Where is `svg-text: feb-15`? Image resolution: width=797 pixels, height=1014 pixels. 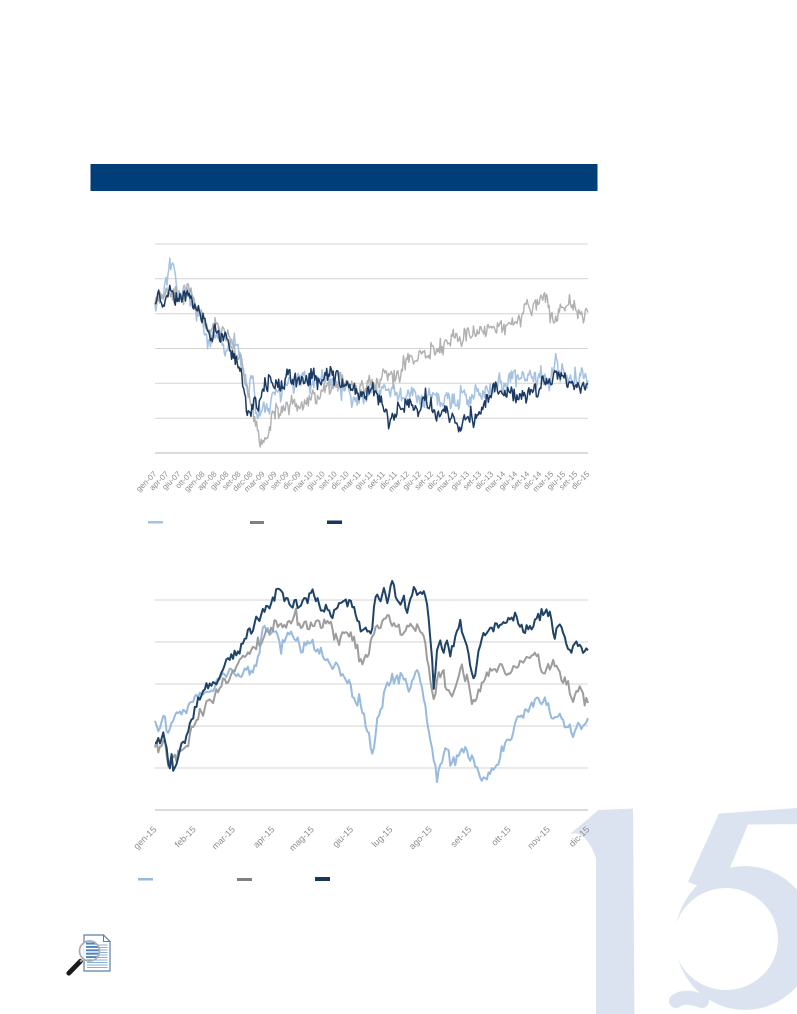 svg-text: feb-15 is located at coordinates (185, 836).